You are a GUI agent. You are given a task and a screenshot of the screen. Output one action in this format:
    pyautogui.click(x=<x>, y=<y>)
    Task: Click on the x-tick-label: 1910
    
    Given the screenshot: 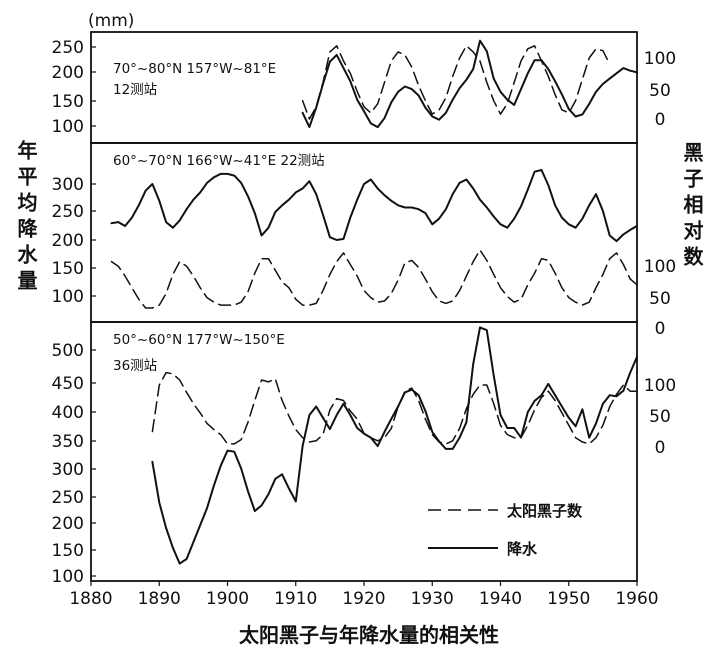 What is the action you would take?
    pyautogui.click(x=295, y=599)
    